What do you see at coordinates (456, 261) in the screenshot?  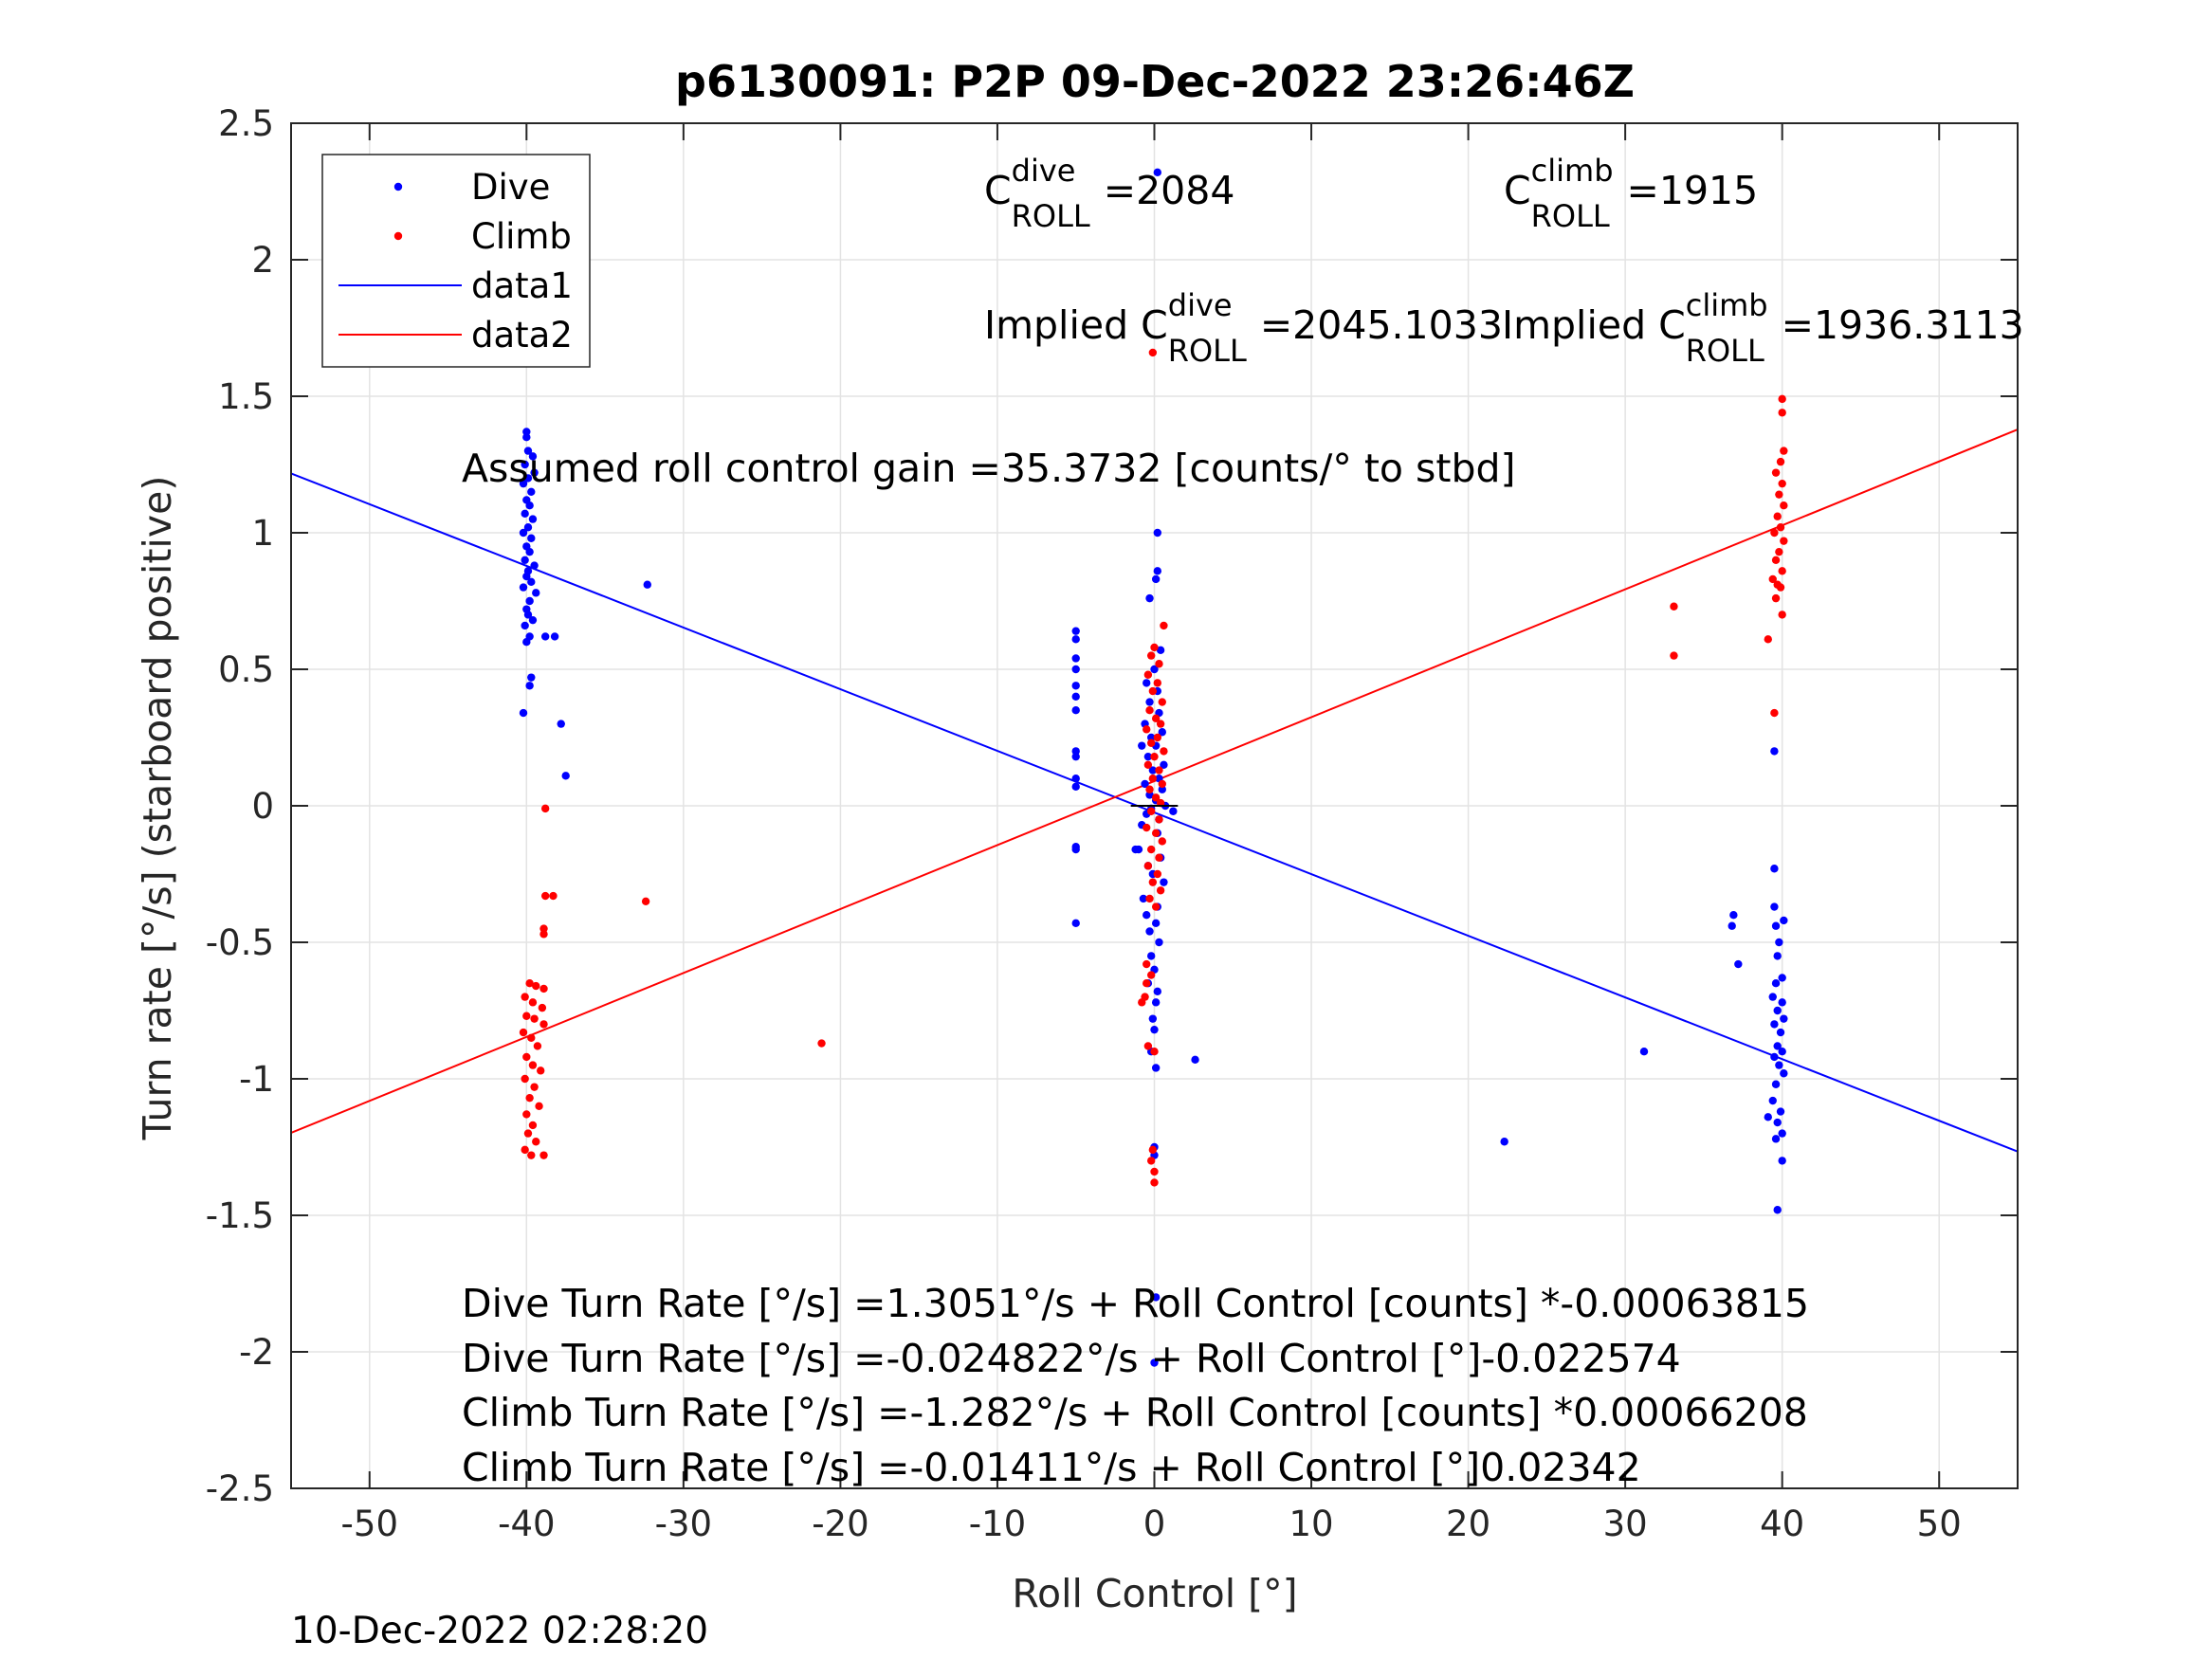 I see `legend: Dive Climb data1 data2` at bounding box center [456, 261].